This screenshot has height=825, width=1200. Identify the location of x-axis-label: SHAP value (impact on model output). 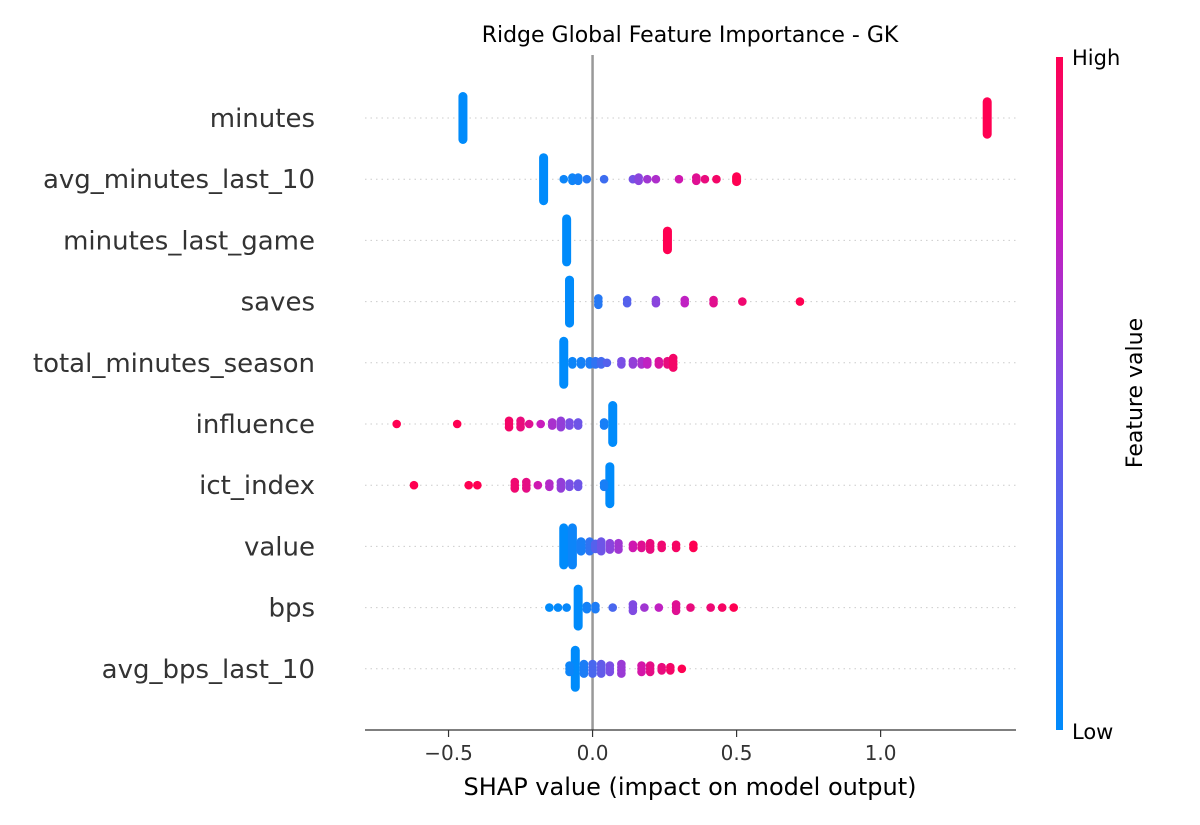
(690, 787).